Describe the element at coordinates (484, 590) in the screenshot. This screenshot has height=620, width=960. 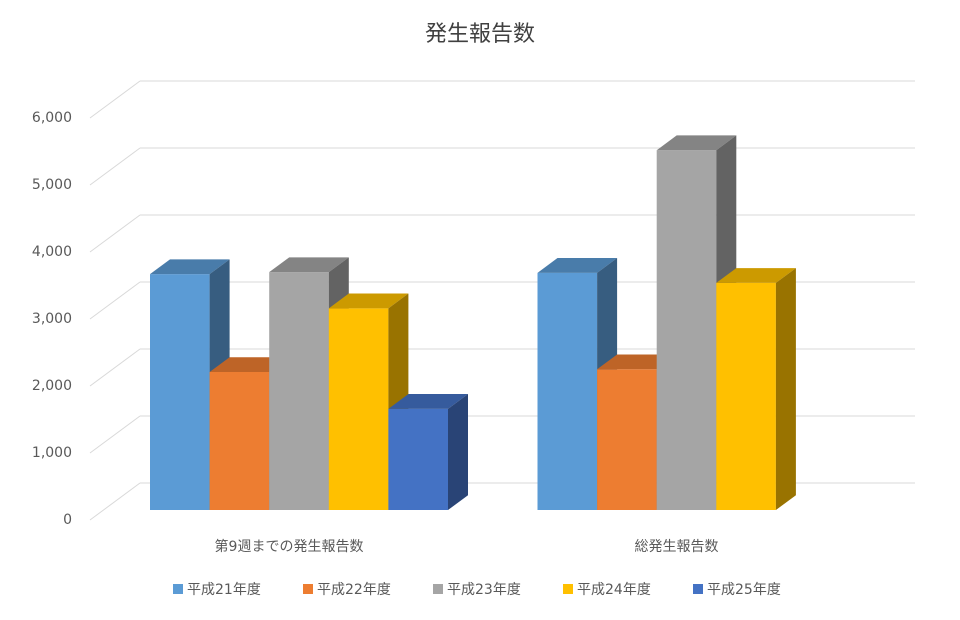
I see `legend-label: 平成23年度` at that location.